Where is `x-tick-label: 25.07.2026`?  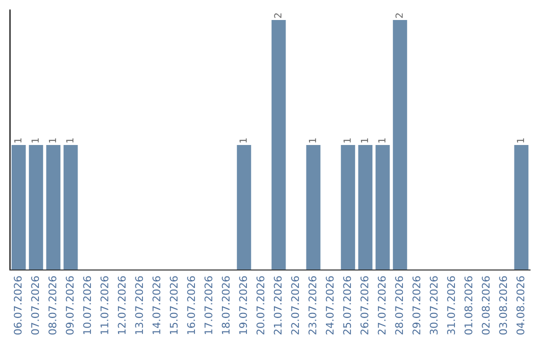 x-tick-label: 25.07.2026 is located at coordinates (347, 305).